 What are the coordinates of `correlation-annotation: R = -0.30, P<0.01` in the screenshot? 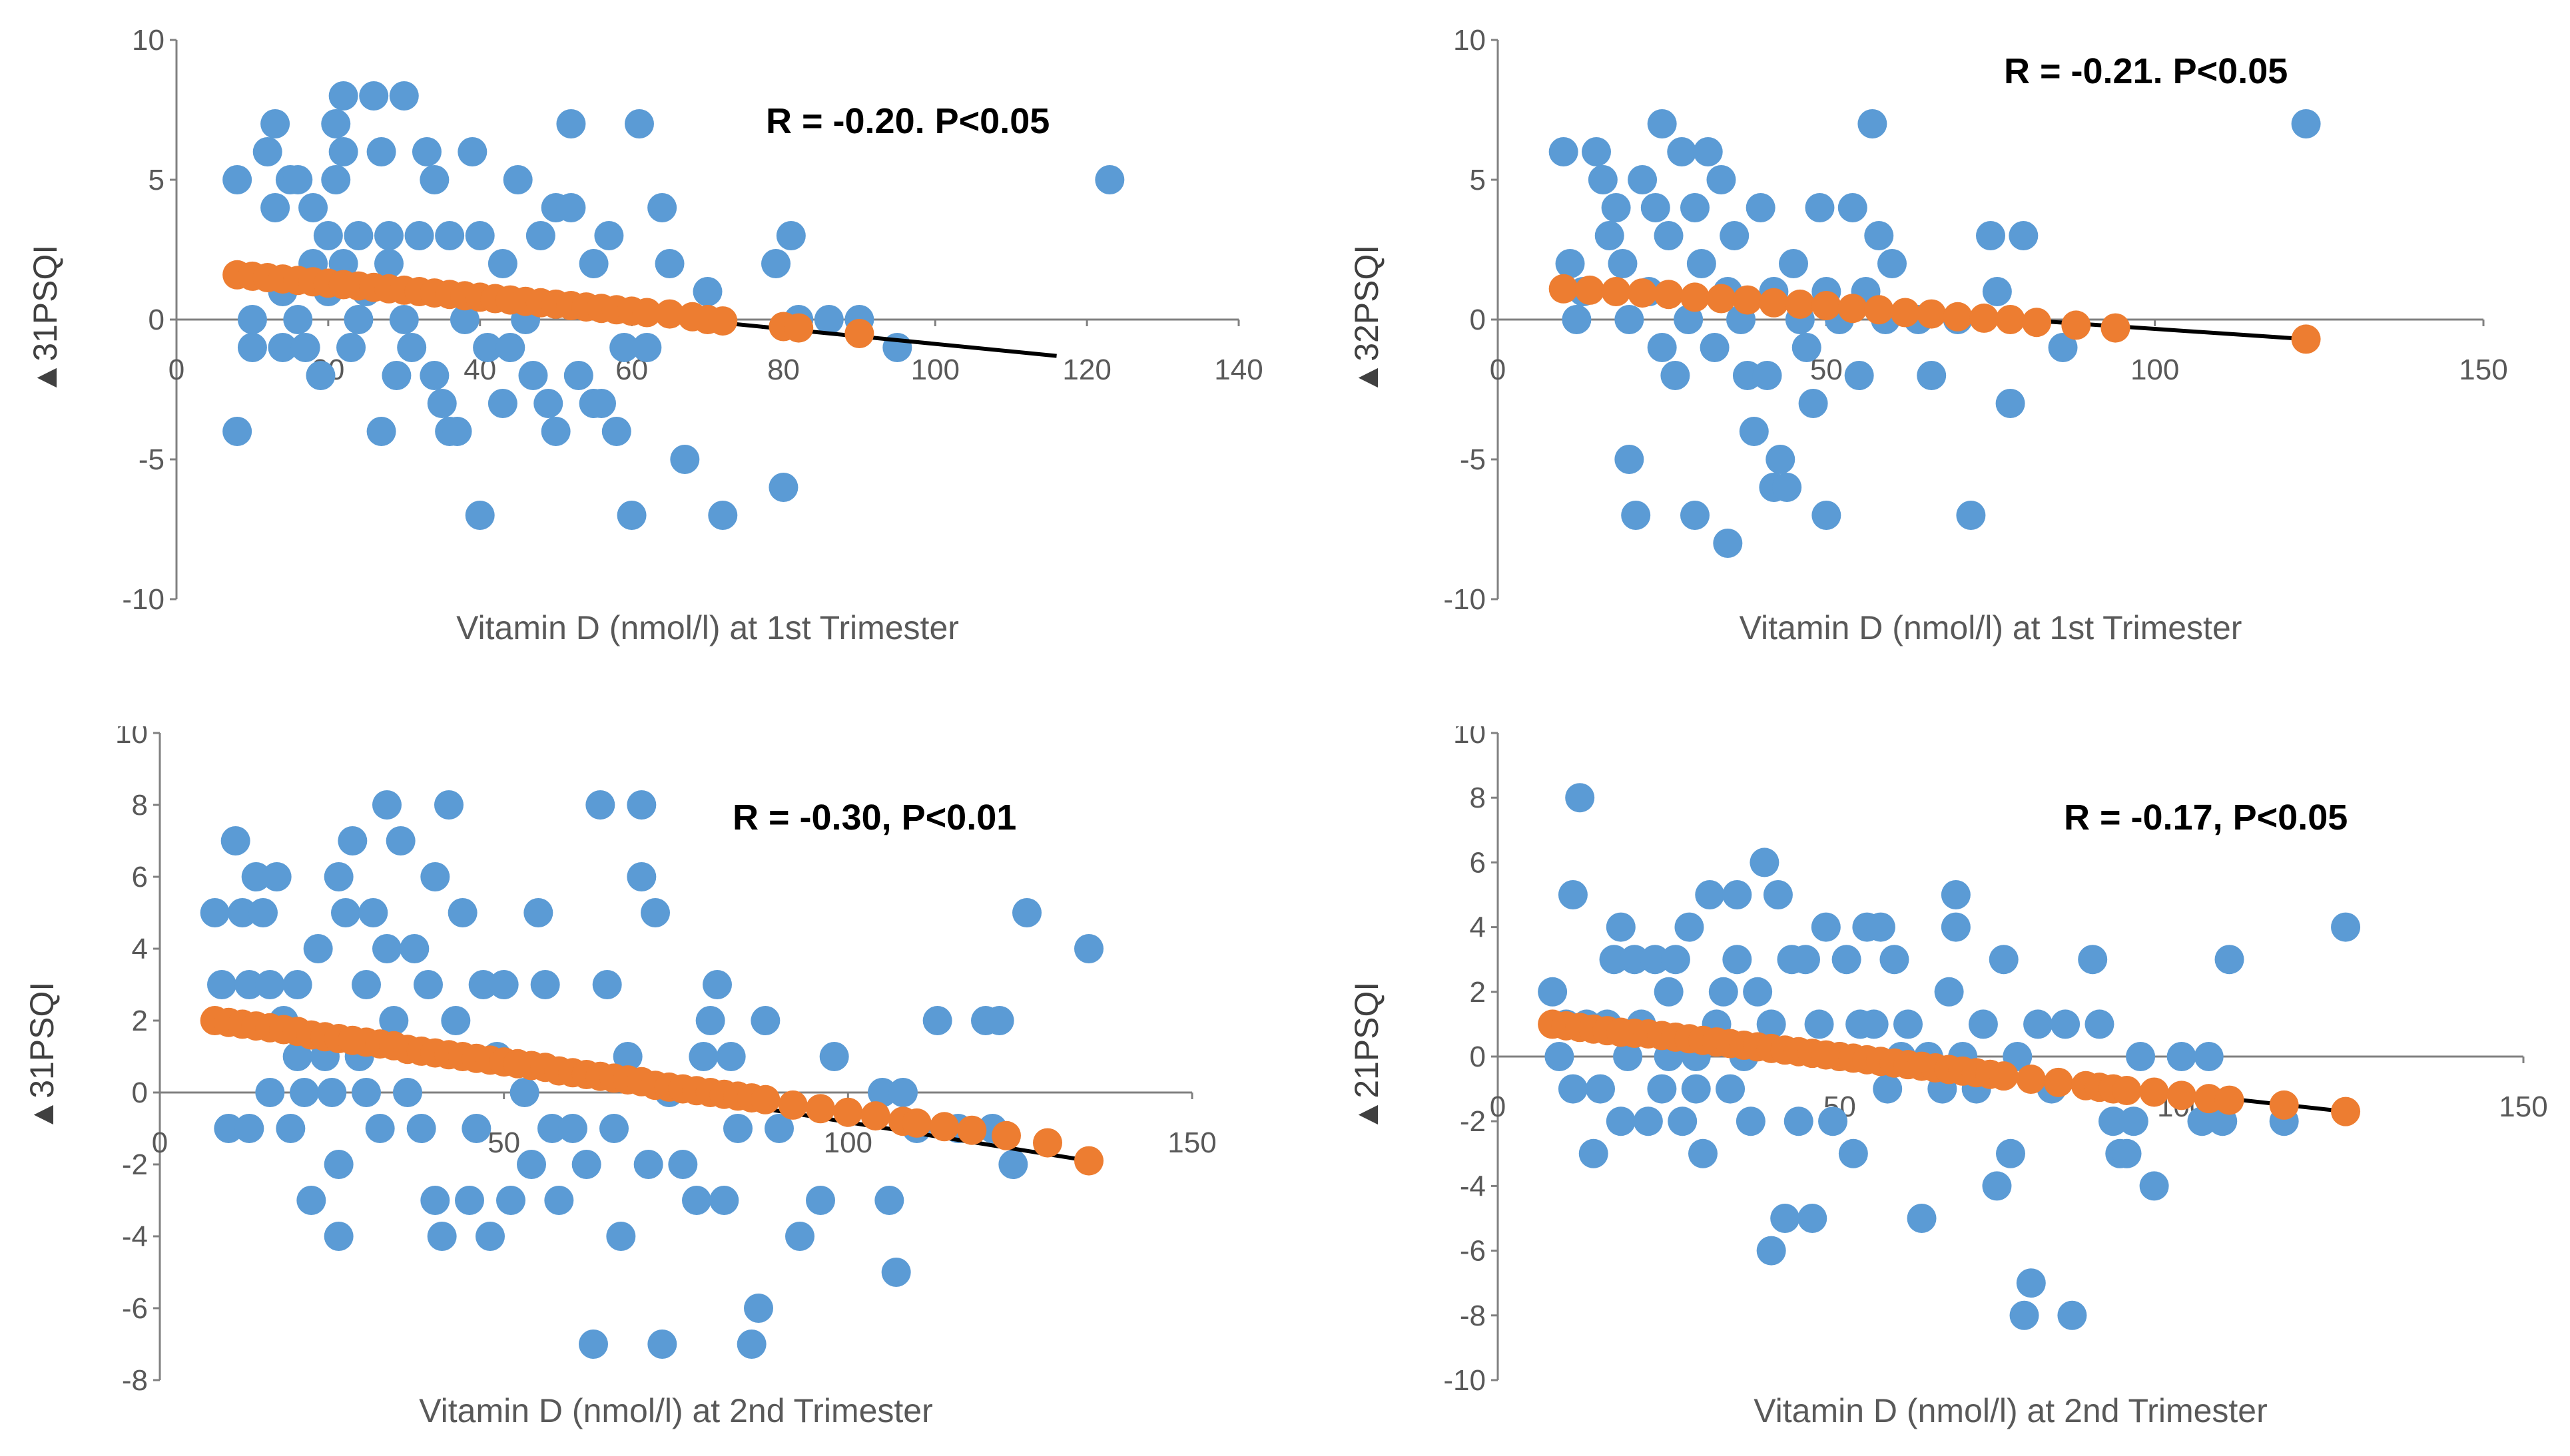 It's located at (874, 818).